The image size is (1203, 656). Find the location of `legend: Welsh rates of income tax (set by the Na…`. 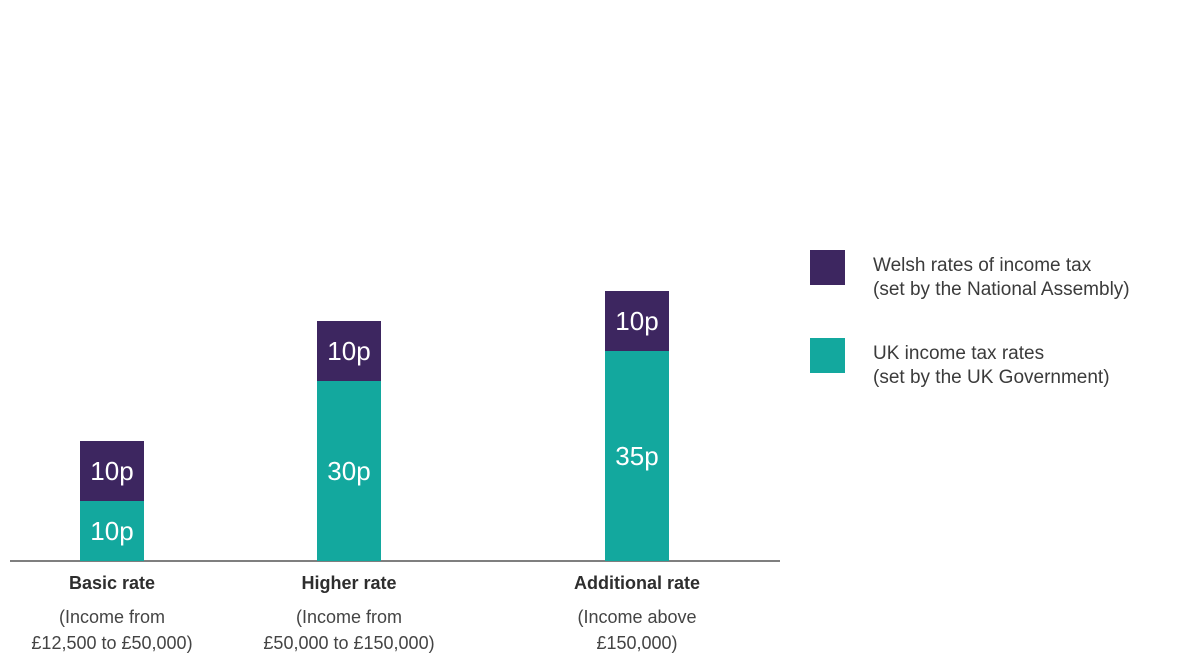

legend: Welsh rates of income tax (set by the Na… is located at coordinates (1006, 338).